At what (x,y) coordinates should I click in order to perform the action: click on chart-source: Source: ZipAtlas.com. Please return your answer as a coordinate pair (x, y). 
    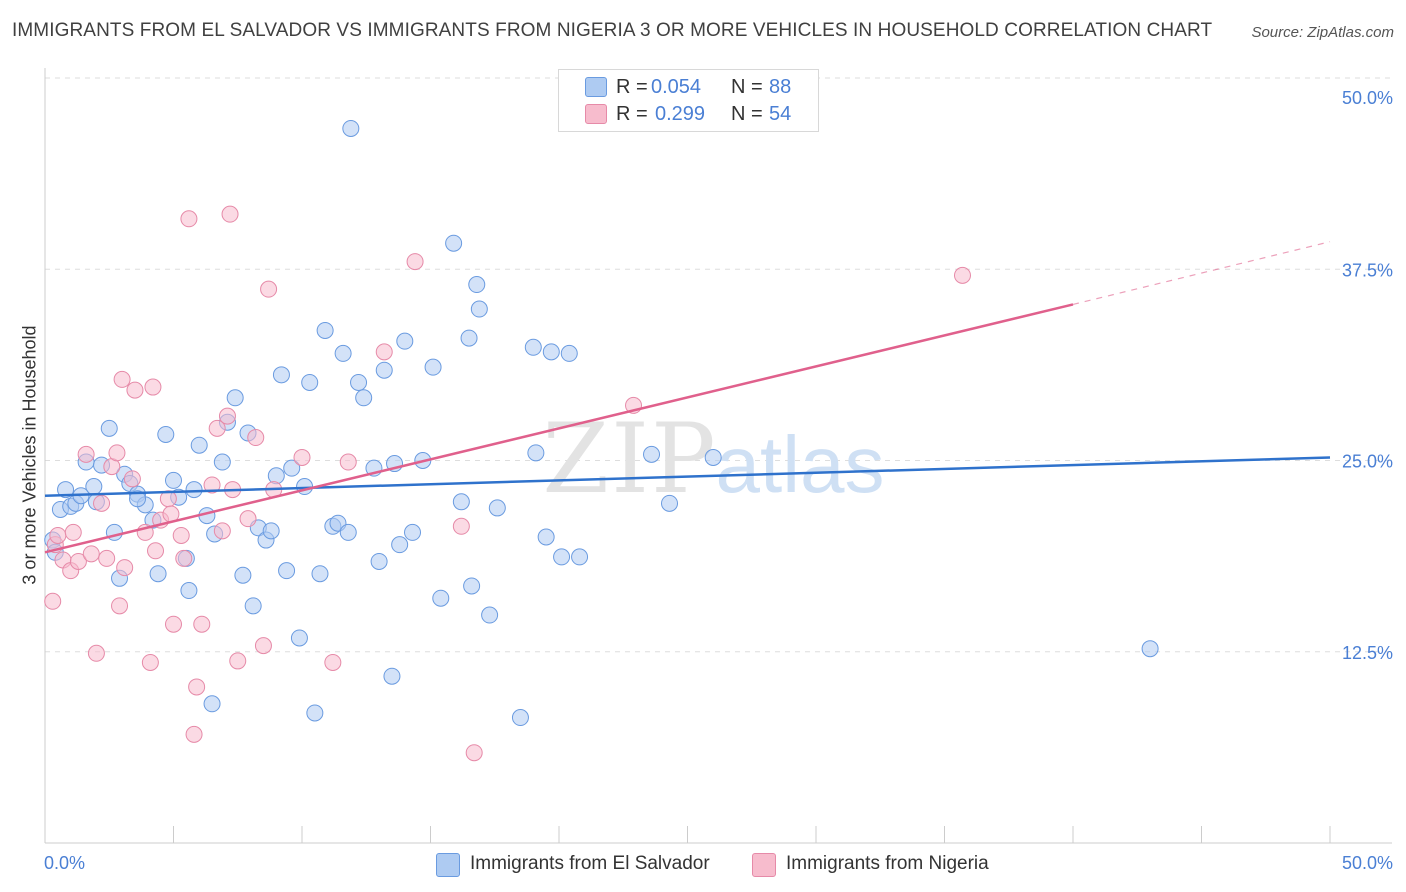
    Looking at the image, I should click on (1322, 32).